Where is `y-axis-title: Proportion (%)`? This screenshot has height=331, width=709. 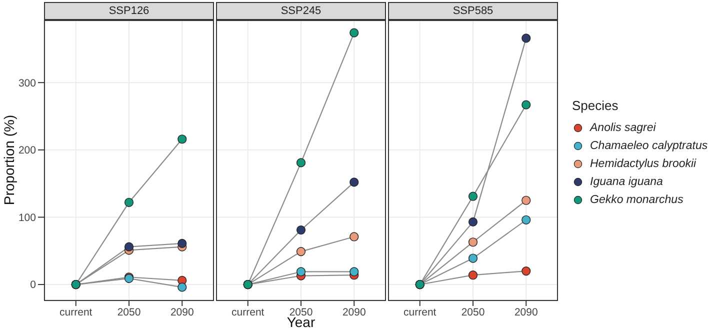
y-axis-title: Proportion (%) is located at coordinates (9, 160).